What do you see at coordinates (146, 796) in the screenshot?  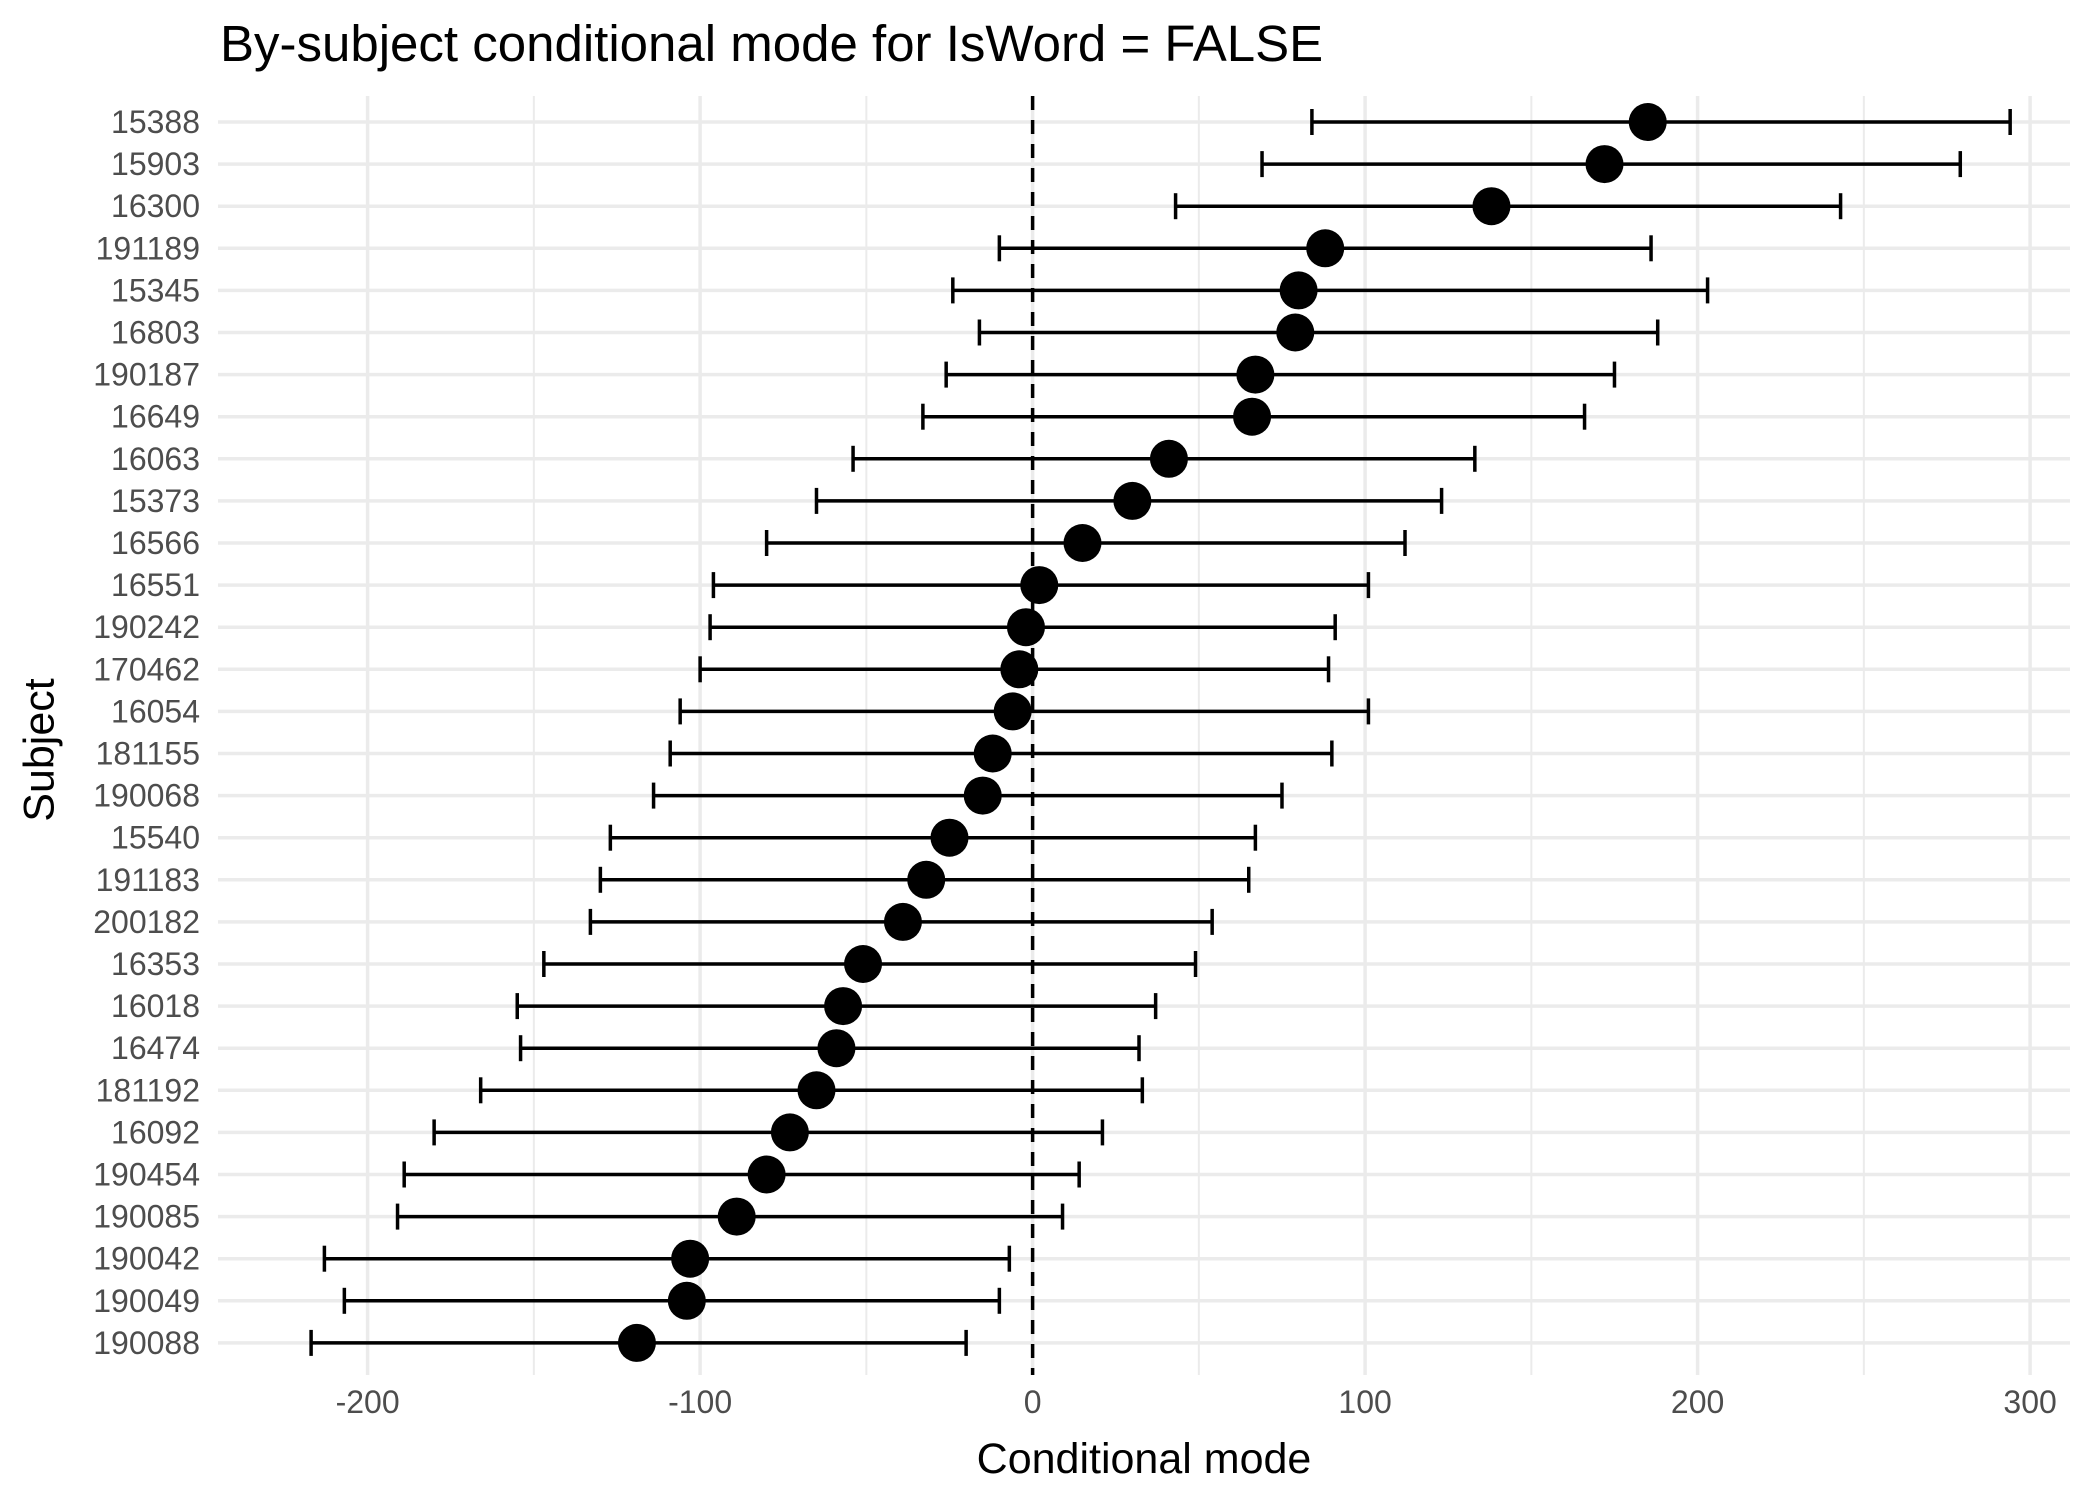 I see `y-tick-label: 190068` at bounding box center [146, 796].